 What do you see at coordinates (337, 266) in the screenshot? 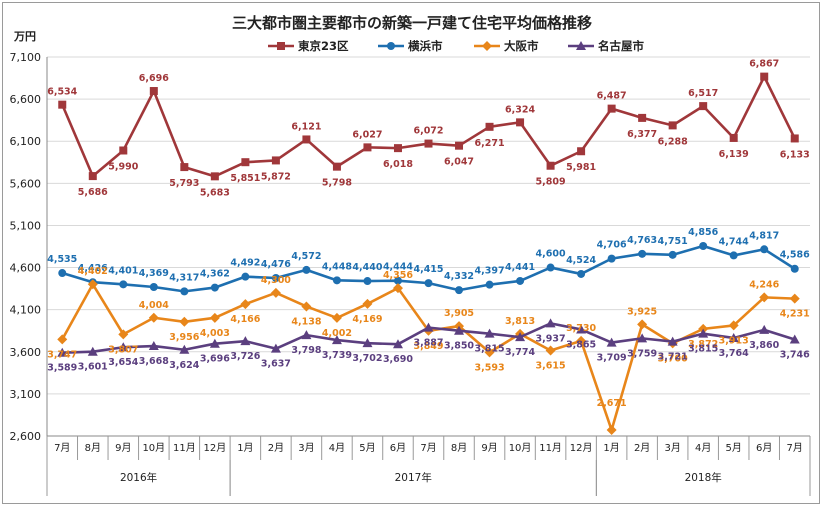
I see `data-label: 4,448` at bounding box center [337, 266].